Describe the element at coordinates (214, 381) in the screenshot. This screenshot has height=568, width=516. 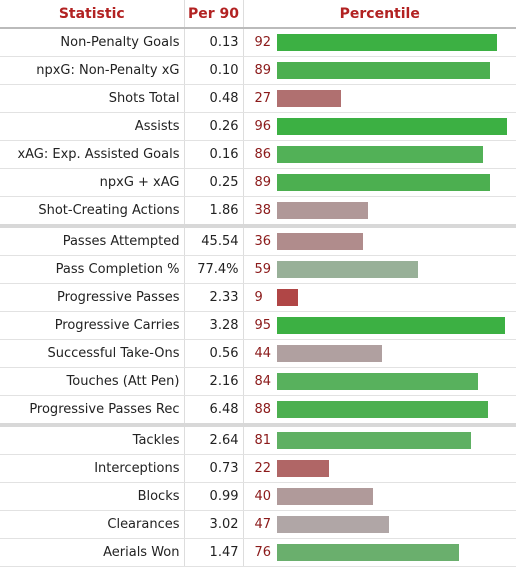
I see `per90-value: 2.16` at that location.